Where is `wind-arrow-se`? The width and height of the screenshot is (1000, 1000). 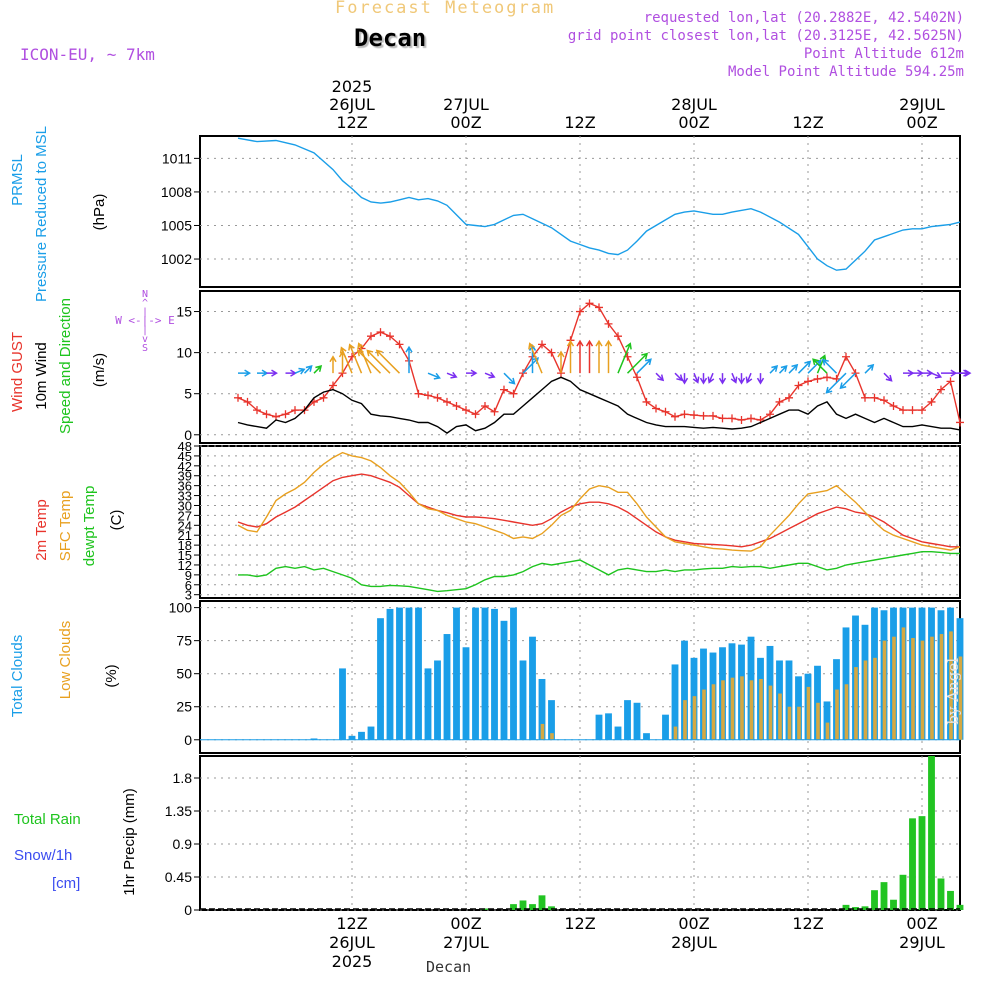
wind-arrow-se is located at coordinates (378, 361).